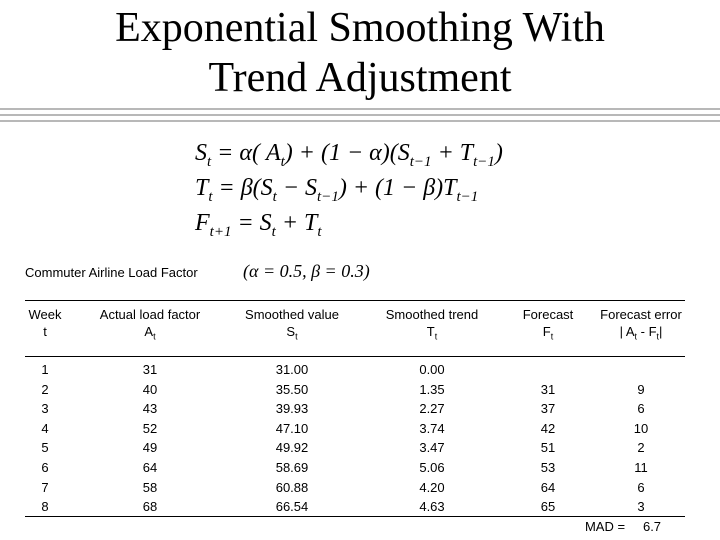 The width and height of the screenshot is (720, 540). I want to click on table-cell: 35.50, so click(292, 389).